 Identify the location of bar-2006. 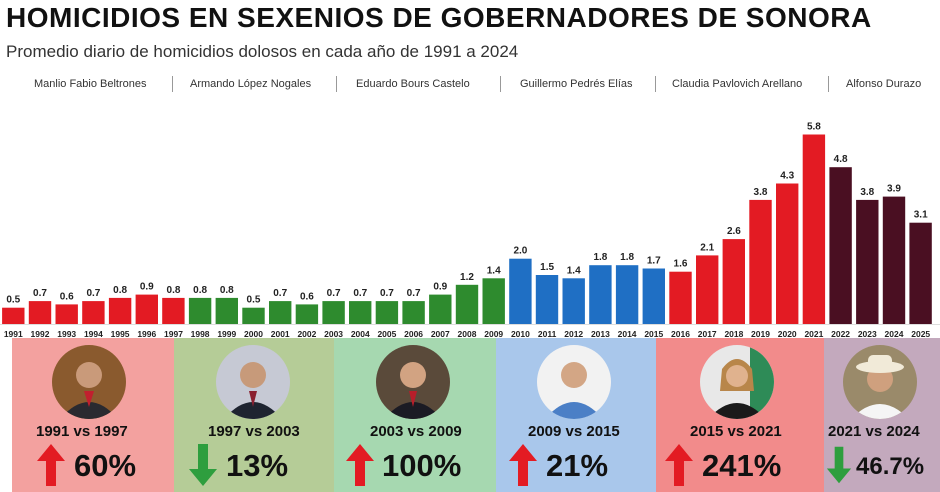
(413, 312).